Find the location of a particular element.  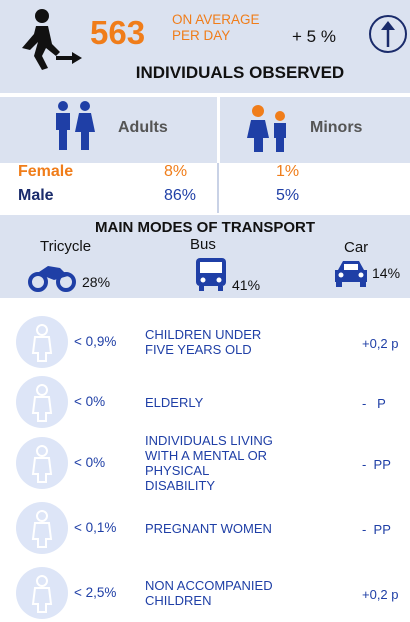

trend-arrow-icon is located at coordinates (388, 34).